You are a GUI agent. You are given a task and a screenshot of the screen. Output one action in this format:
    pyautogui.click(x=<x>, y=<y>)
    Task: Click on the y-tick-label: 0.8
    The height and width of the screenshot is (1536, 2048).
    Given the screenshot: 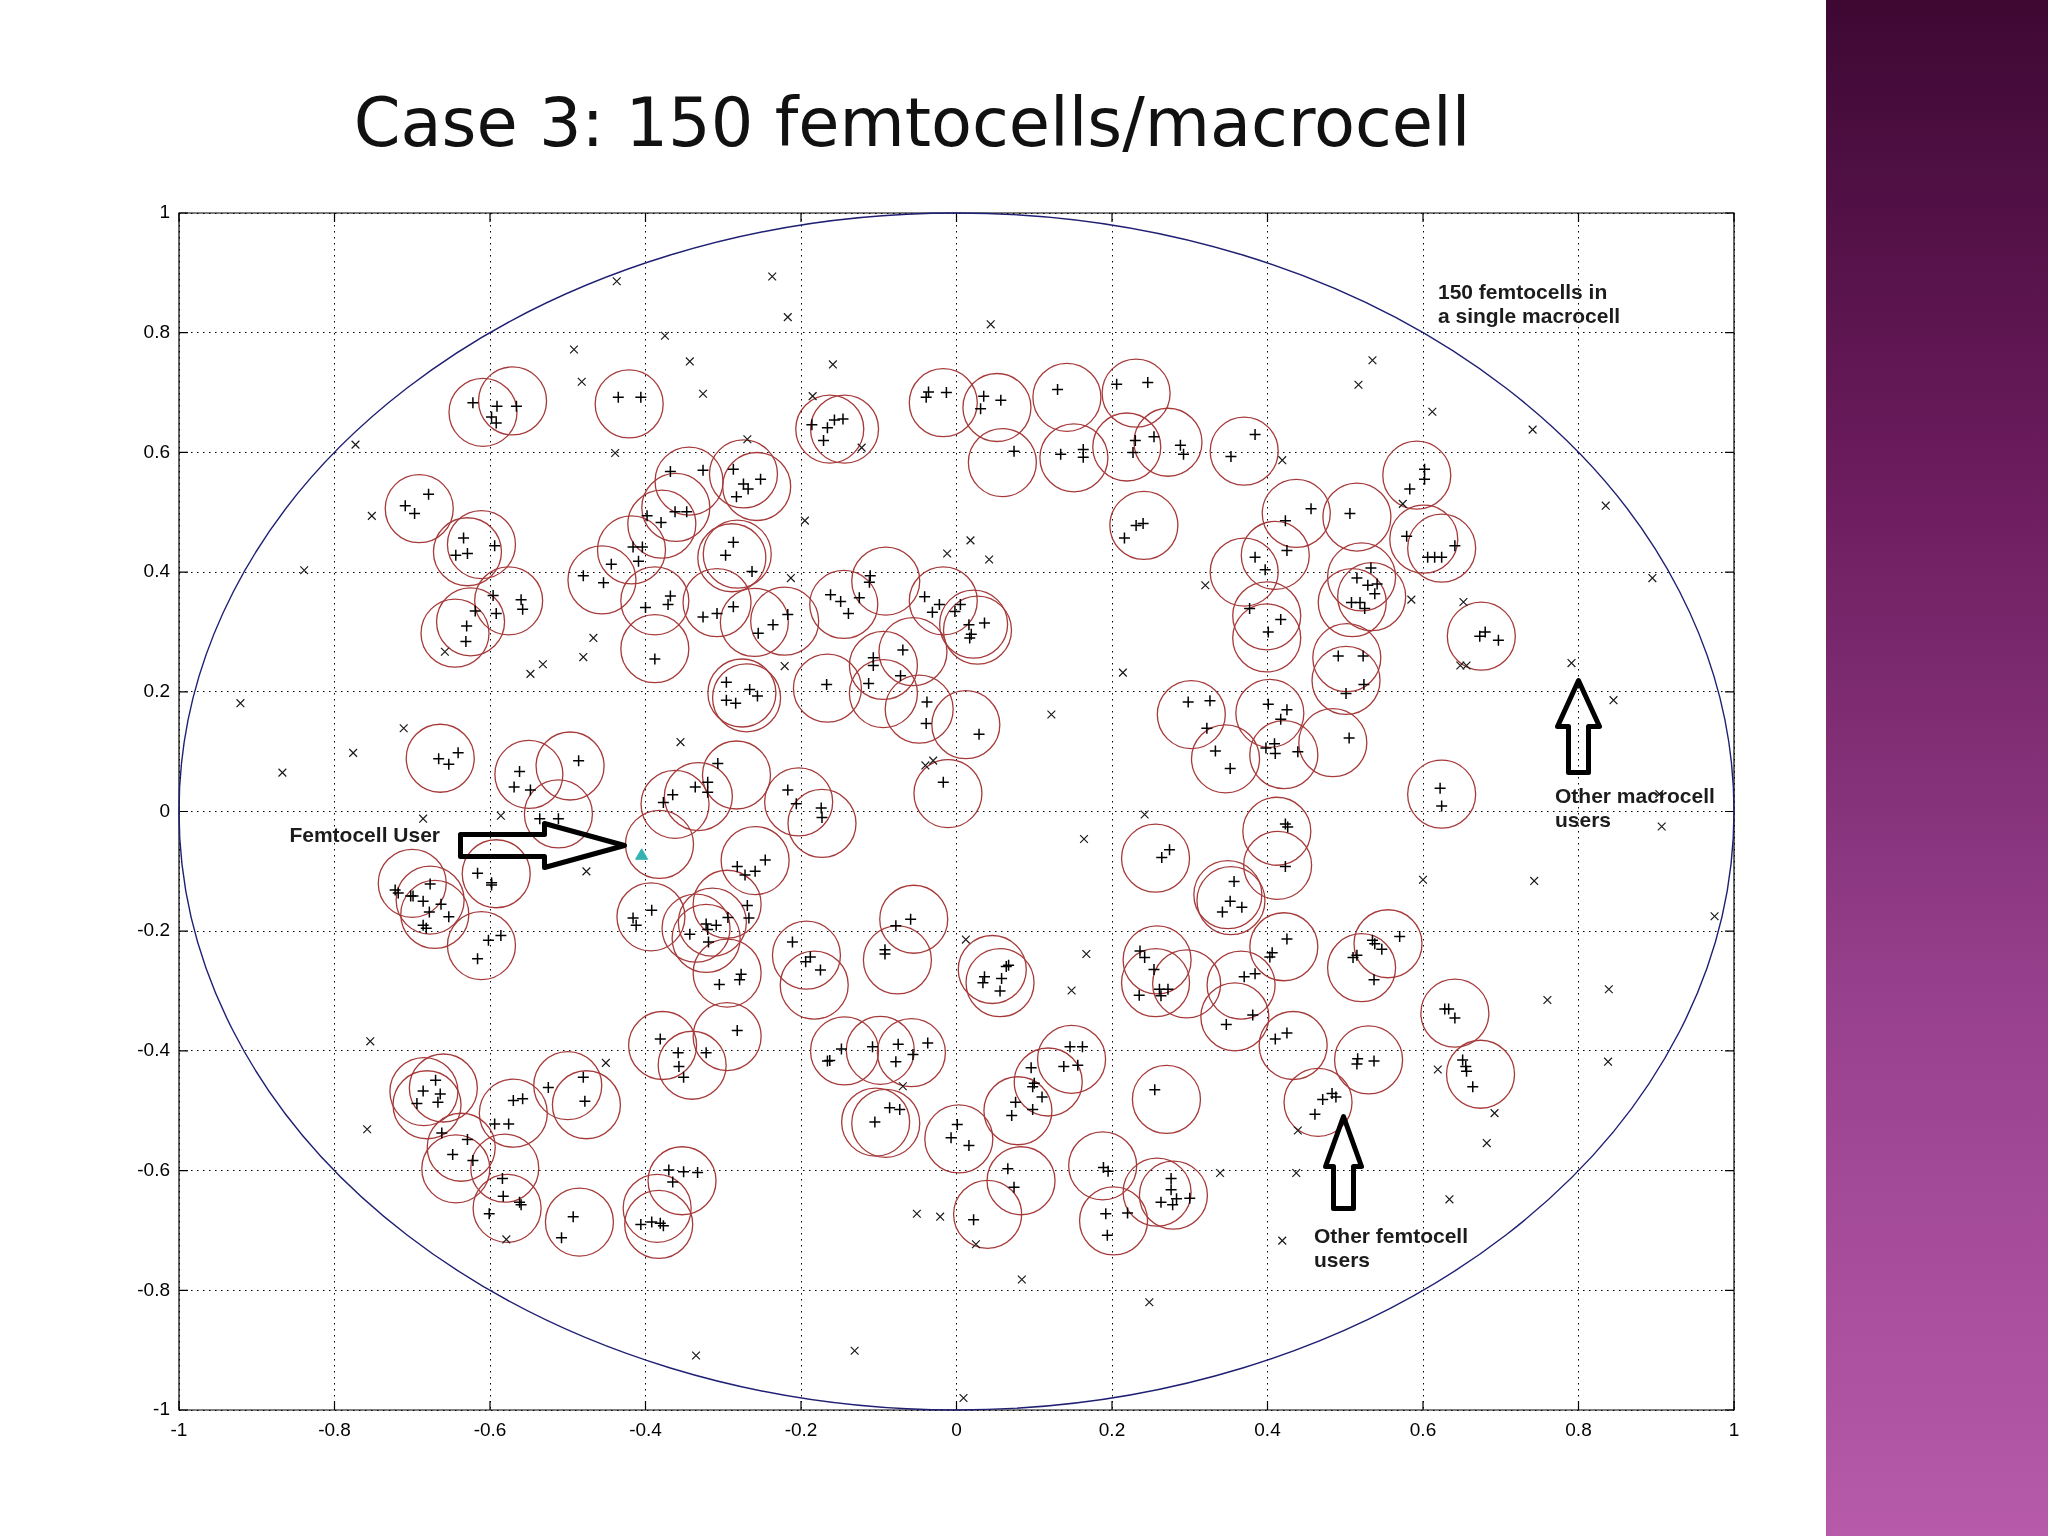 What is the action you would take?
    pyautogui.click(x=156, y=331)
    